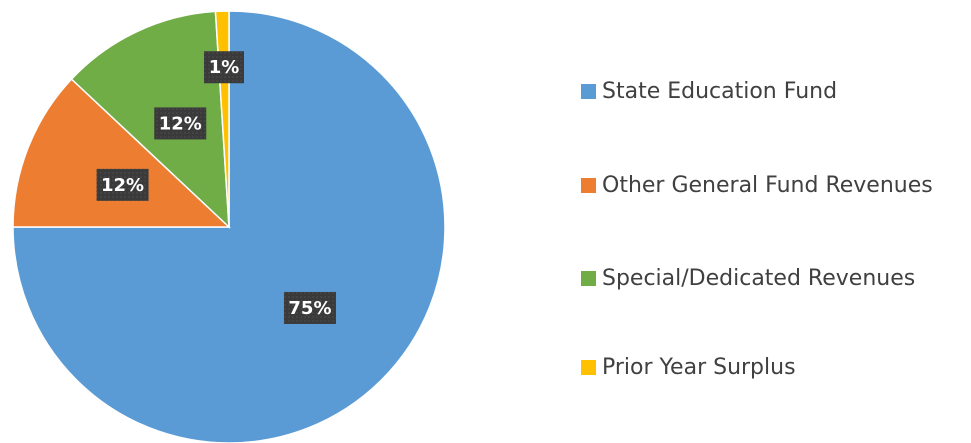  What do you see at coordinates (767, 185) in the screenshot?
I see `legend-label: Other General Fund Revenues` at bounding box center [767, 185].